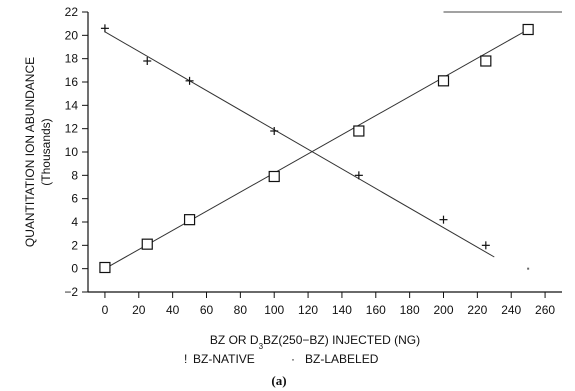 The width and height of the screenshot is (575, 391). I want to click on x-tick-label: 180, so click(410, 310).